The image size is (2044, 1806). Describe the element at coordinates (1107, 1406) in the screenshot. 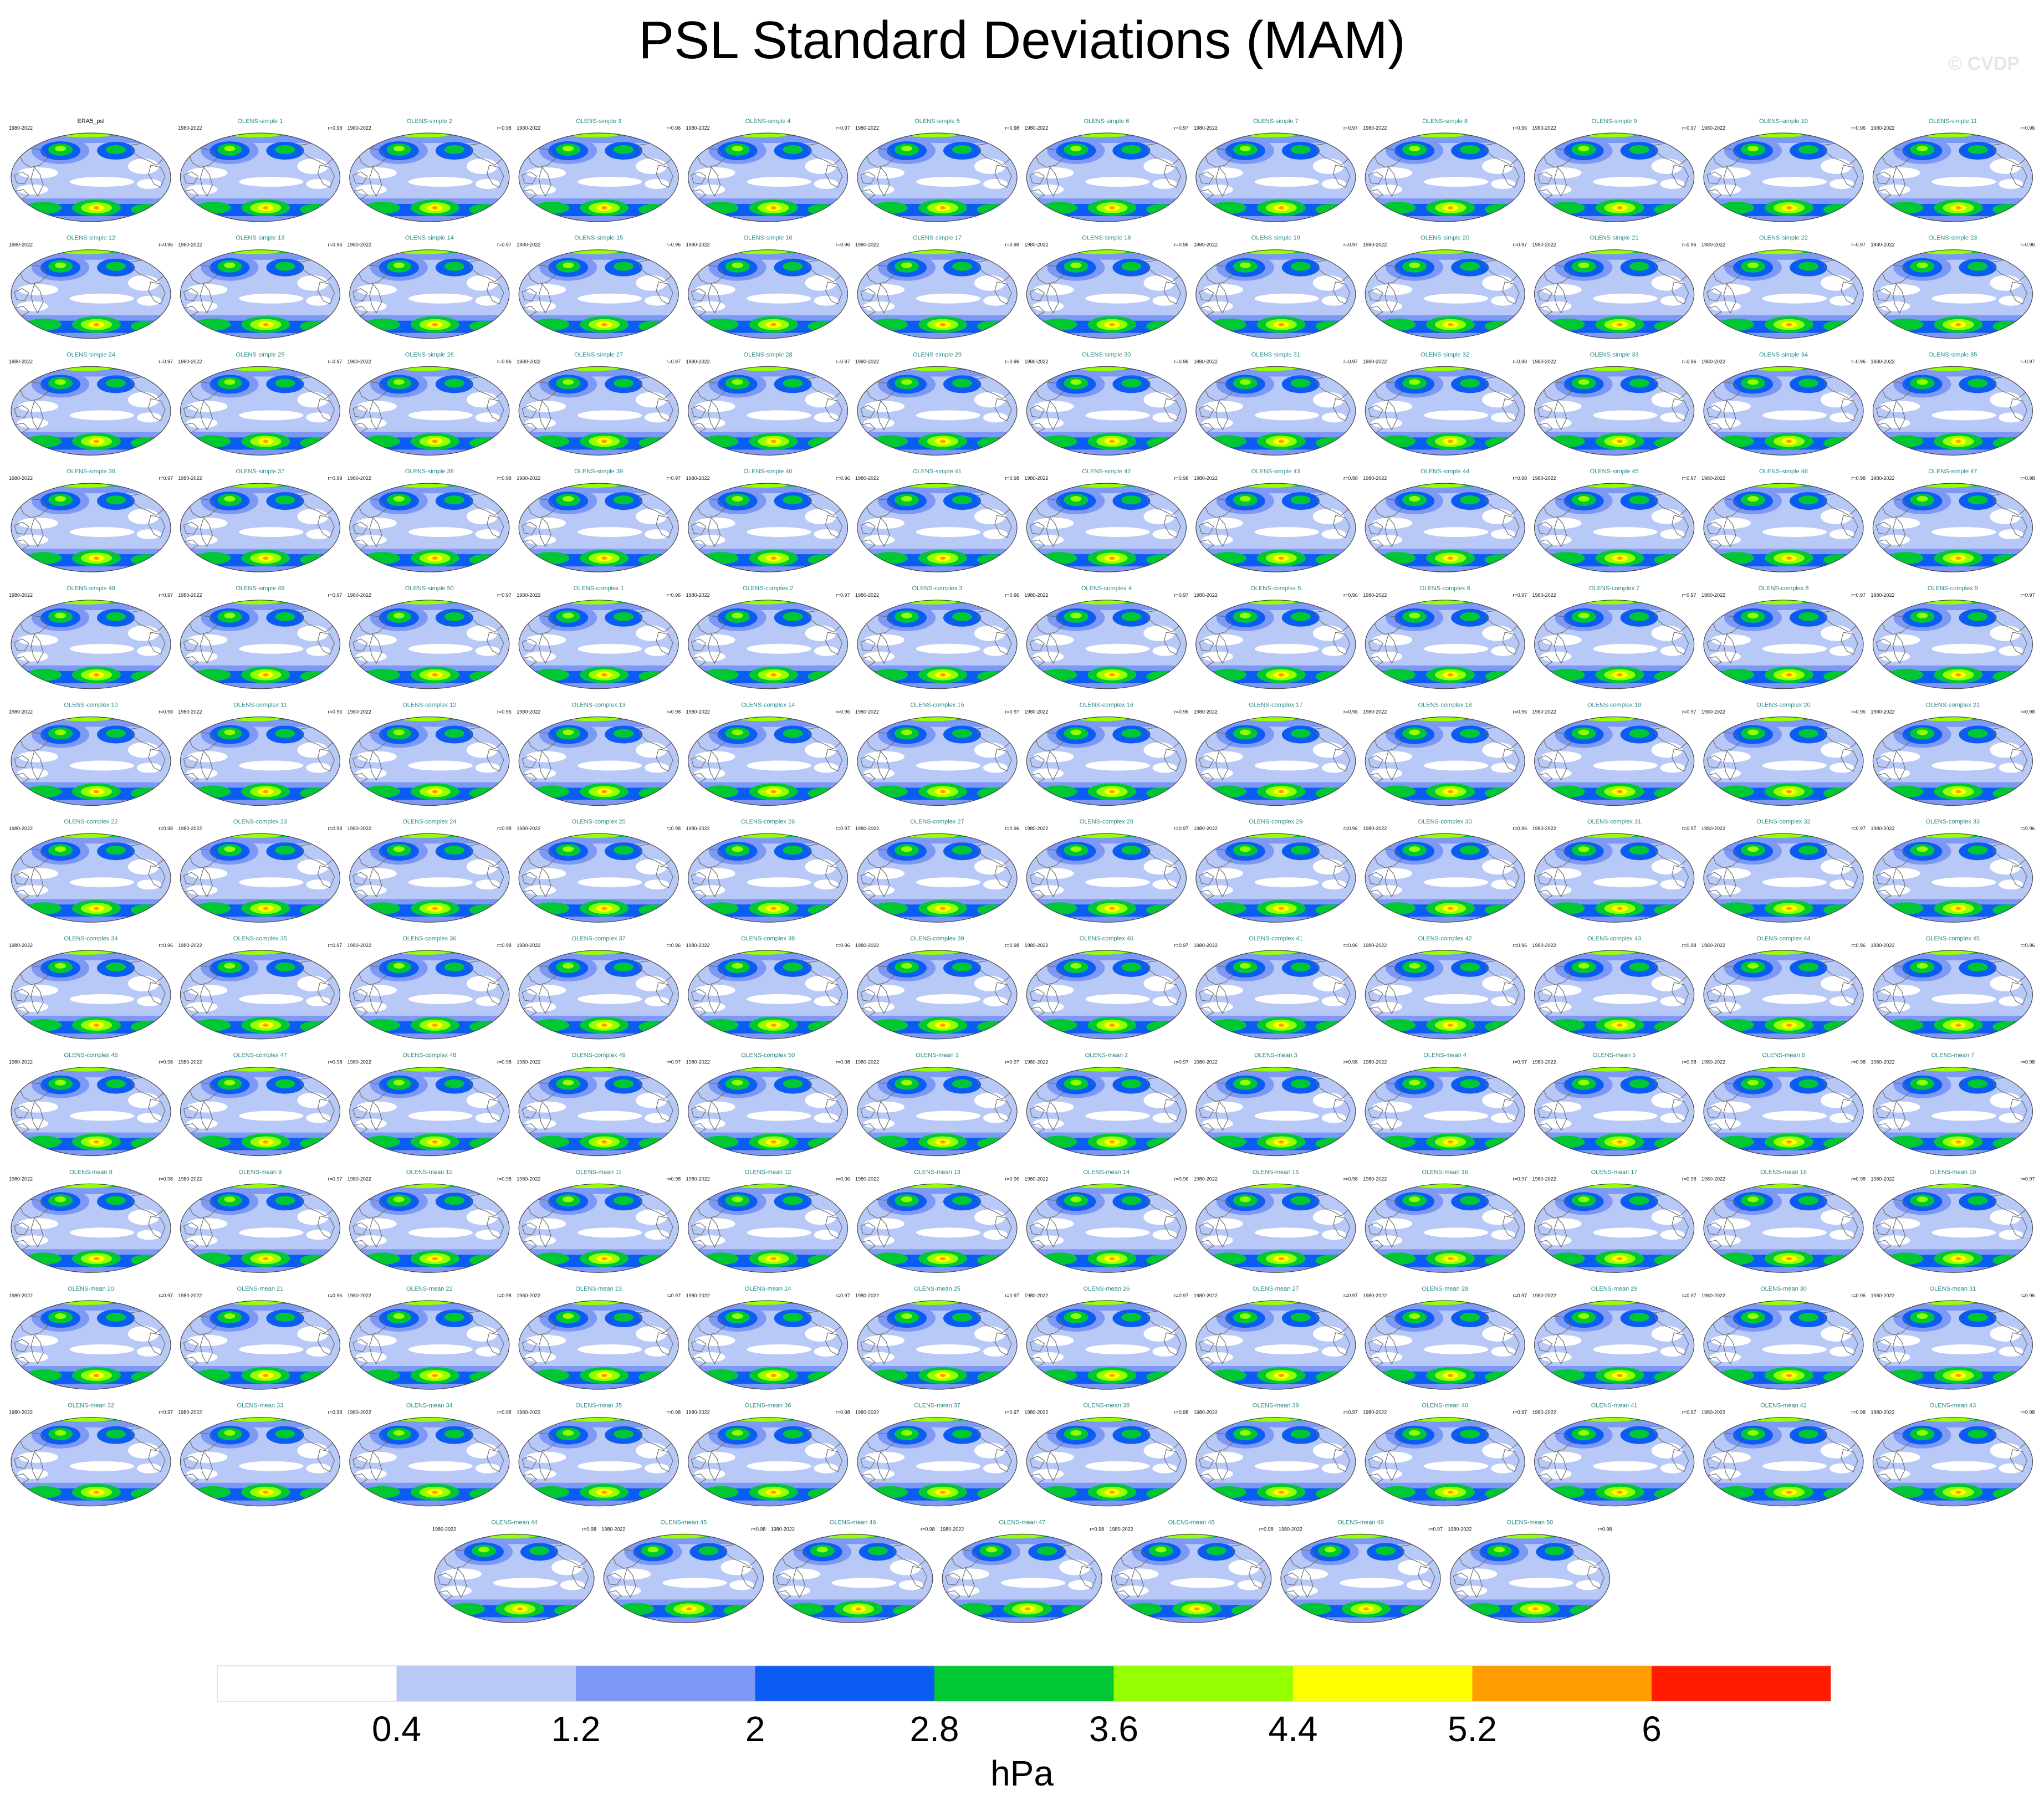

I see `panel-title: OLENS-mean 38` at that location.